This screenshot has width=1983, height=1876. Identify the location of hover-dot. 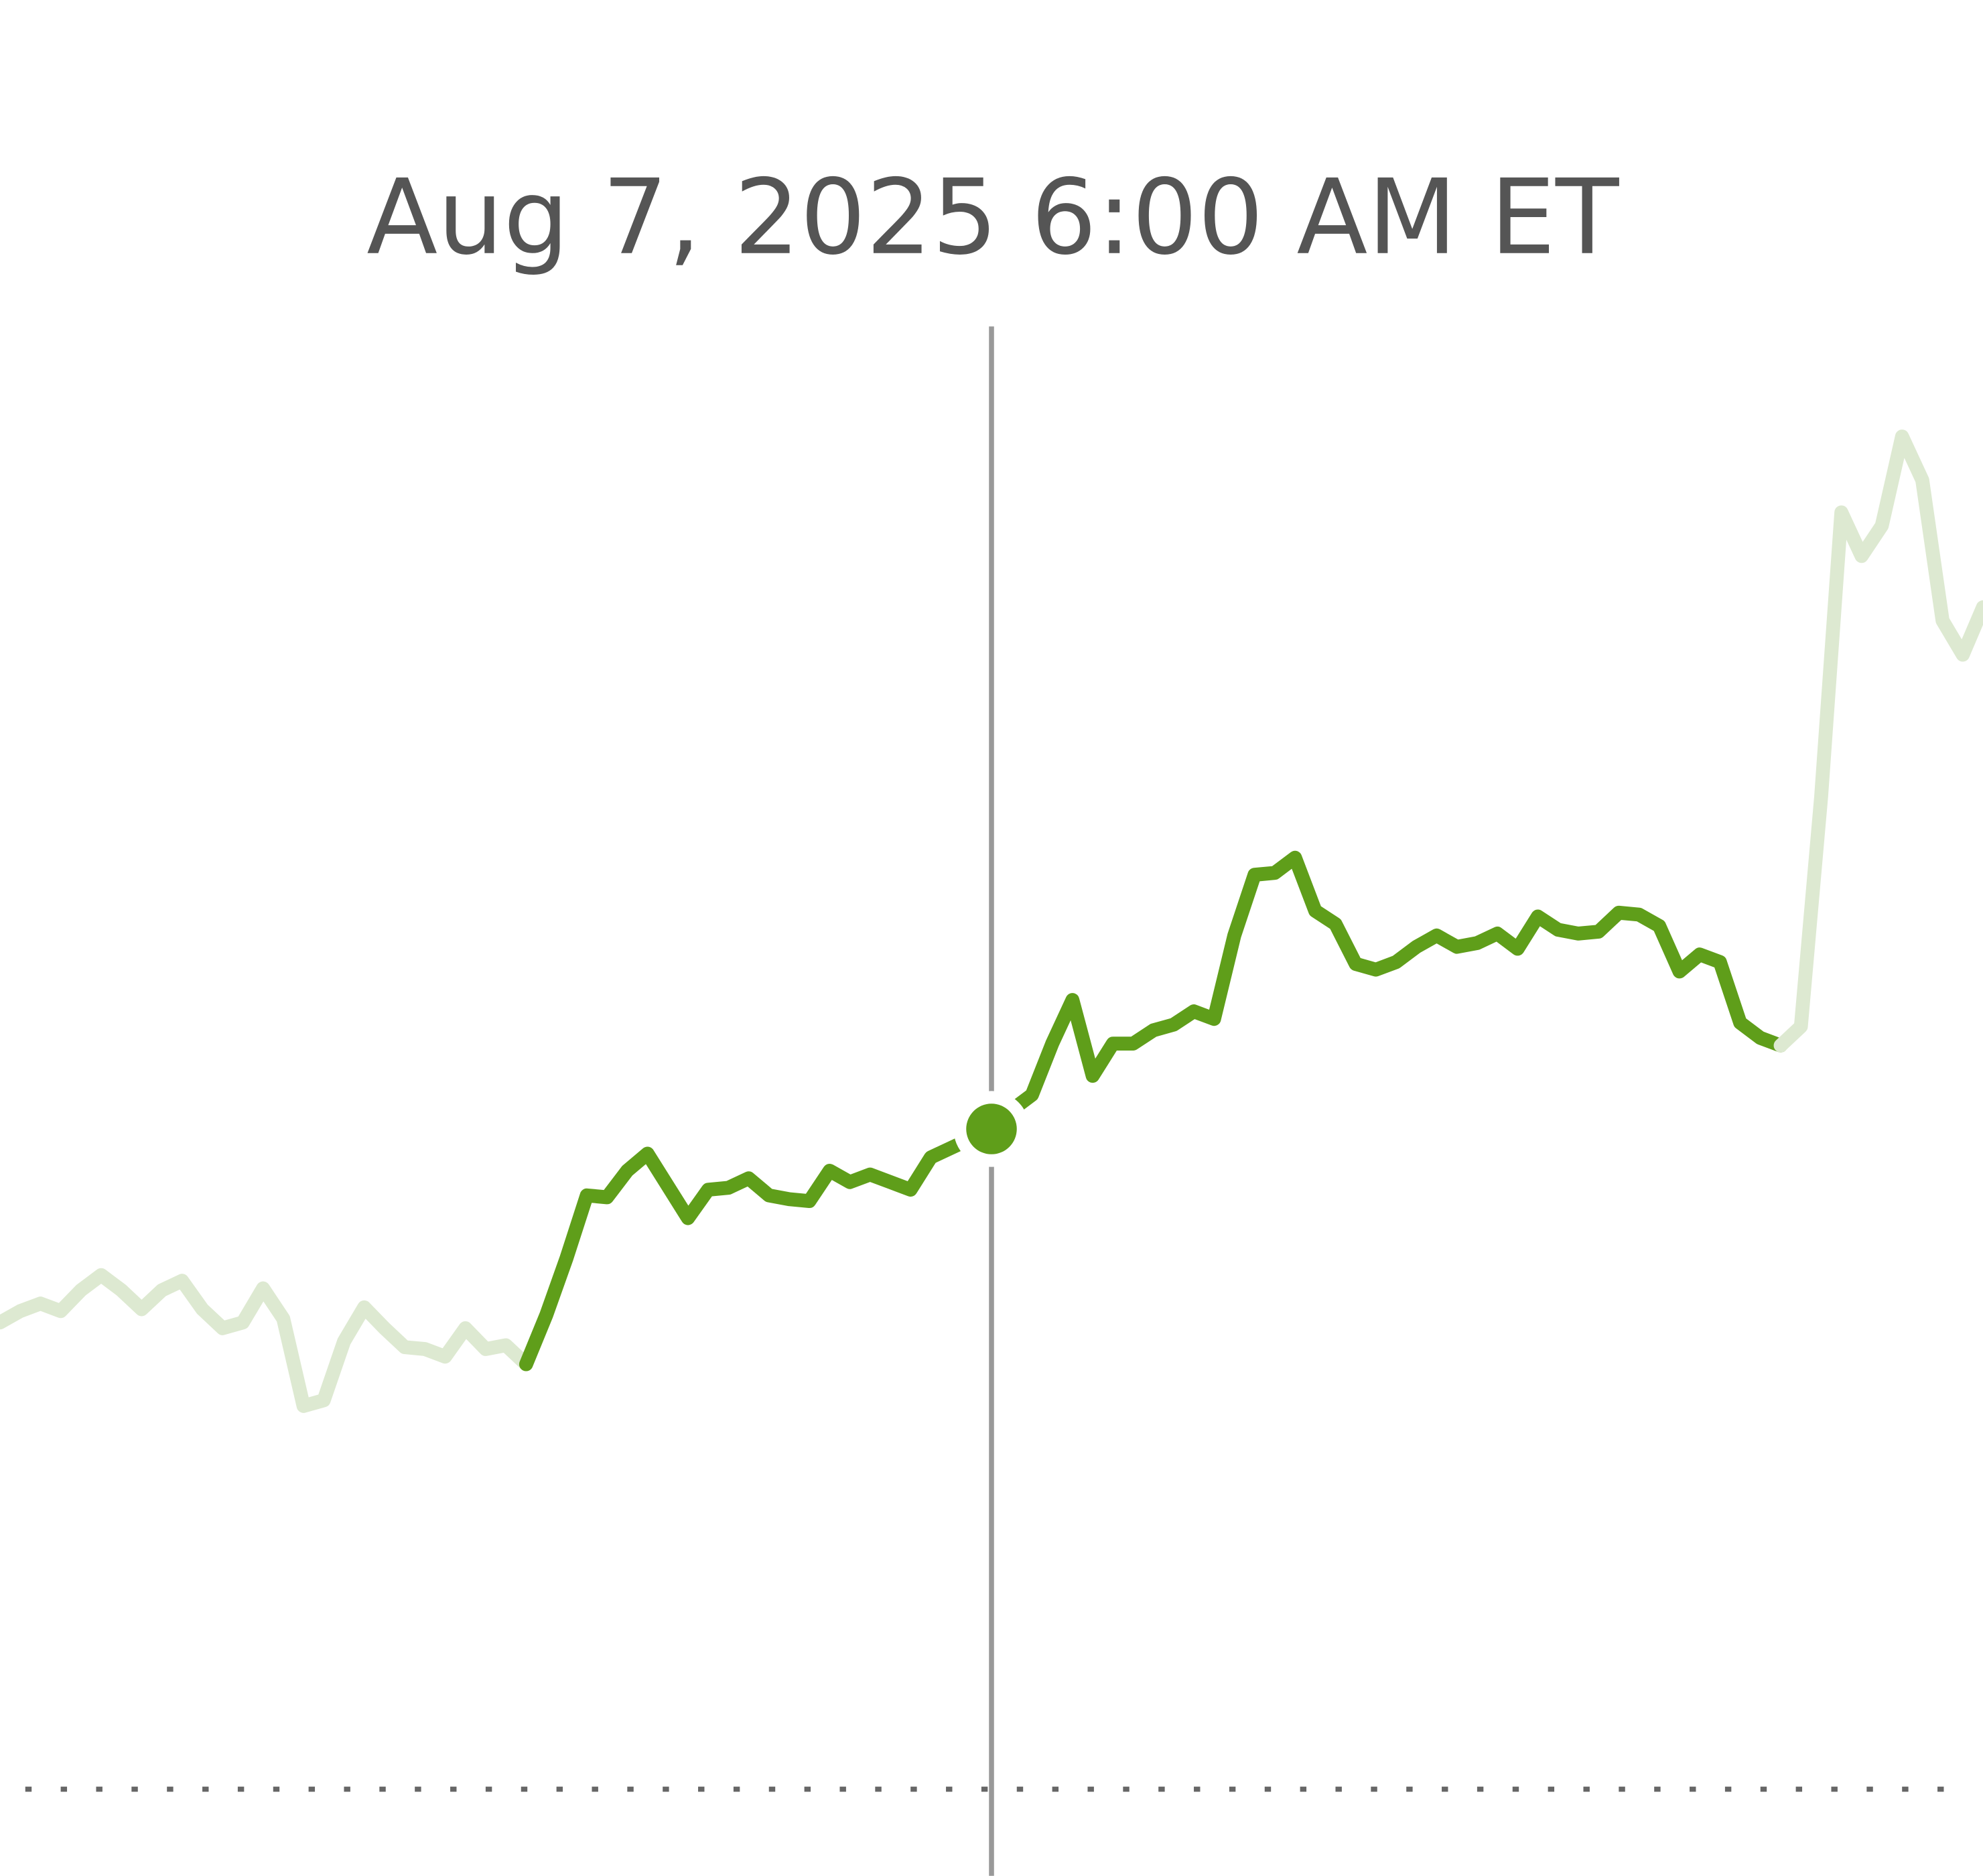
(991, 1128).